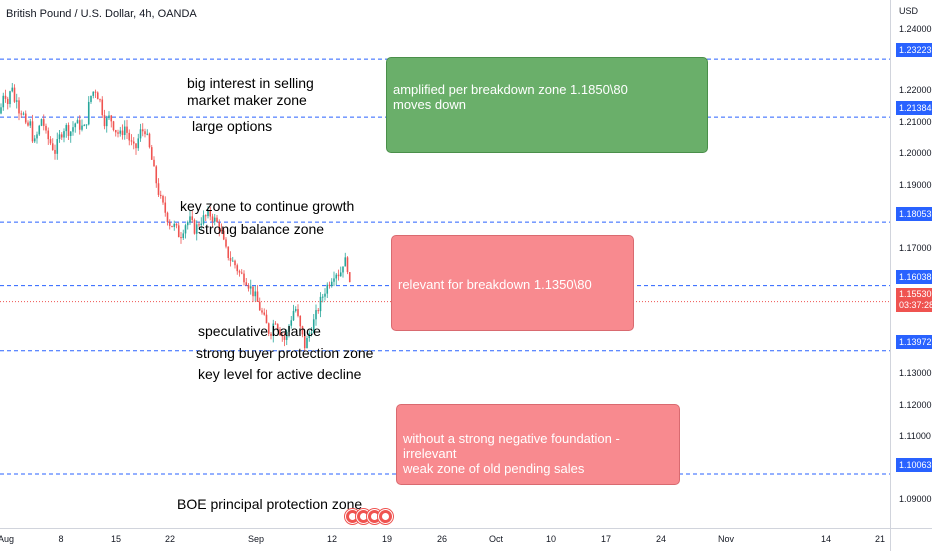 Image resolution: width=932 pixels, height=551 pixels. I want to click on price-tick: 1.24000, so click(915, 29).